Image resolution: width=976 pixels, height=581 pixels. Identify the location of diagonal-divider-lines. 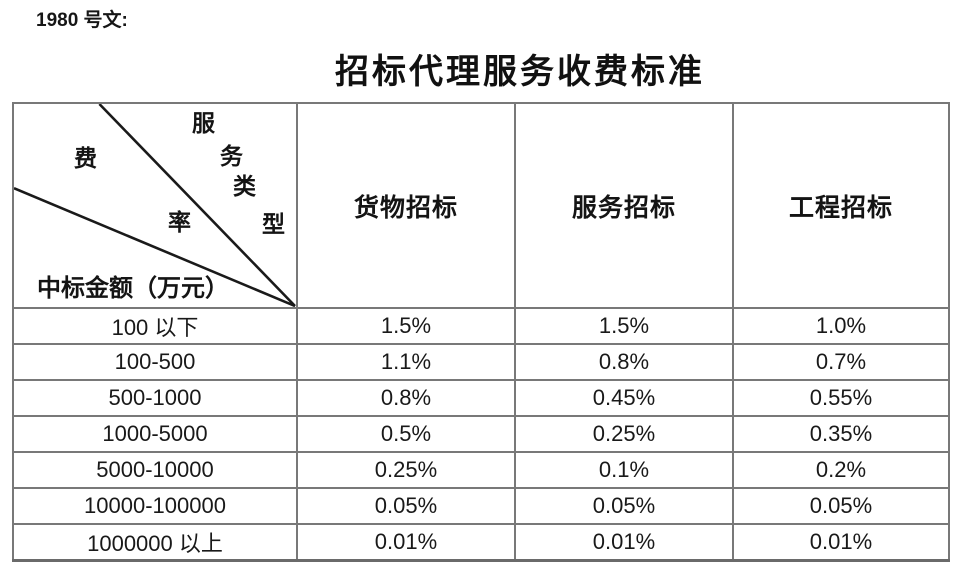
(155, 205).